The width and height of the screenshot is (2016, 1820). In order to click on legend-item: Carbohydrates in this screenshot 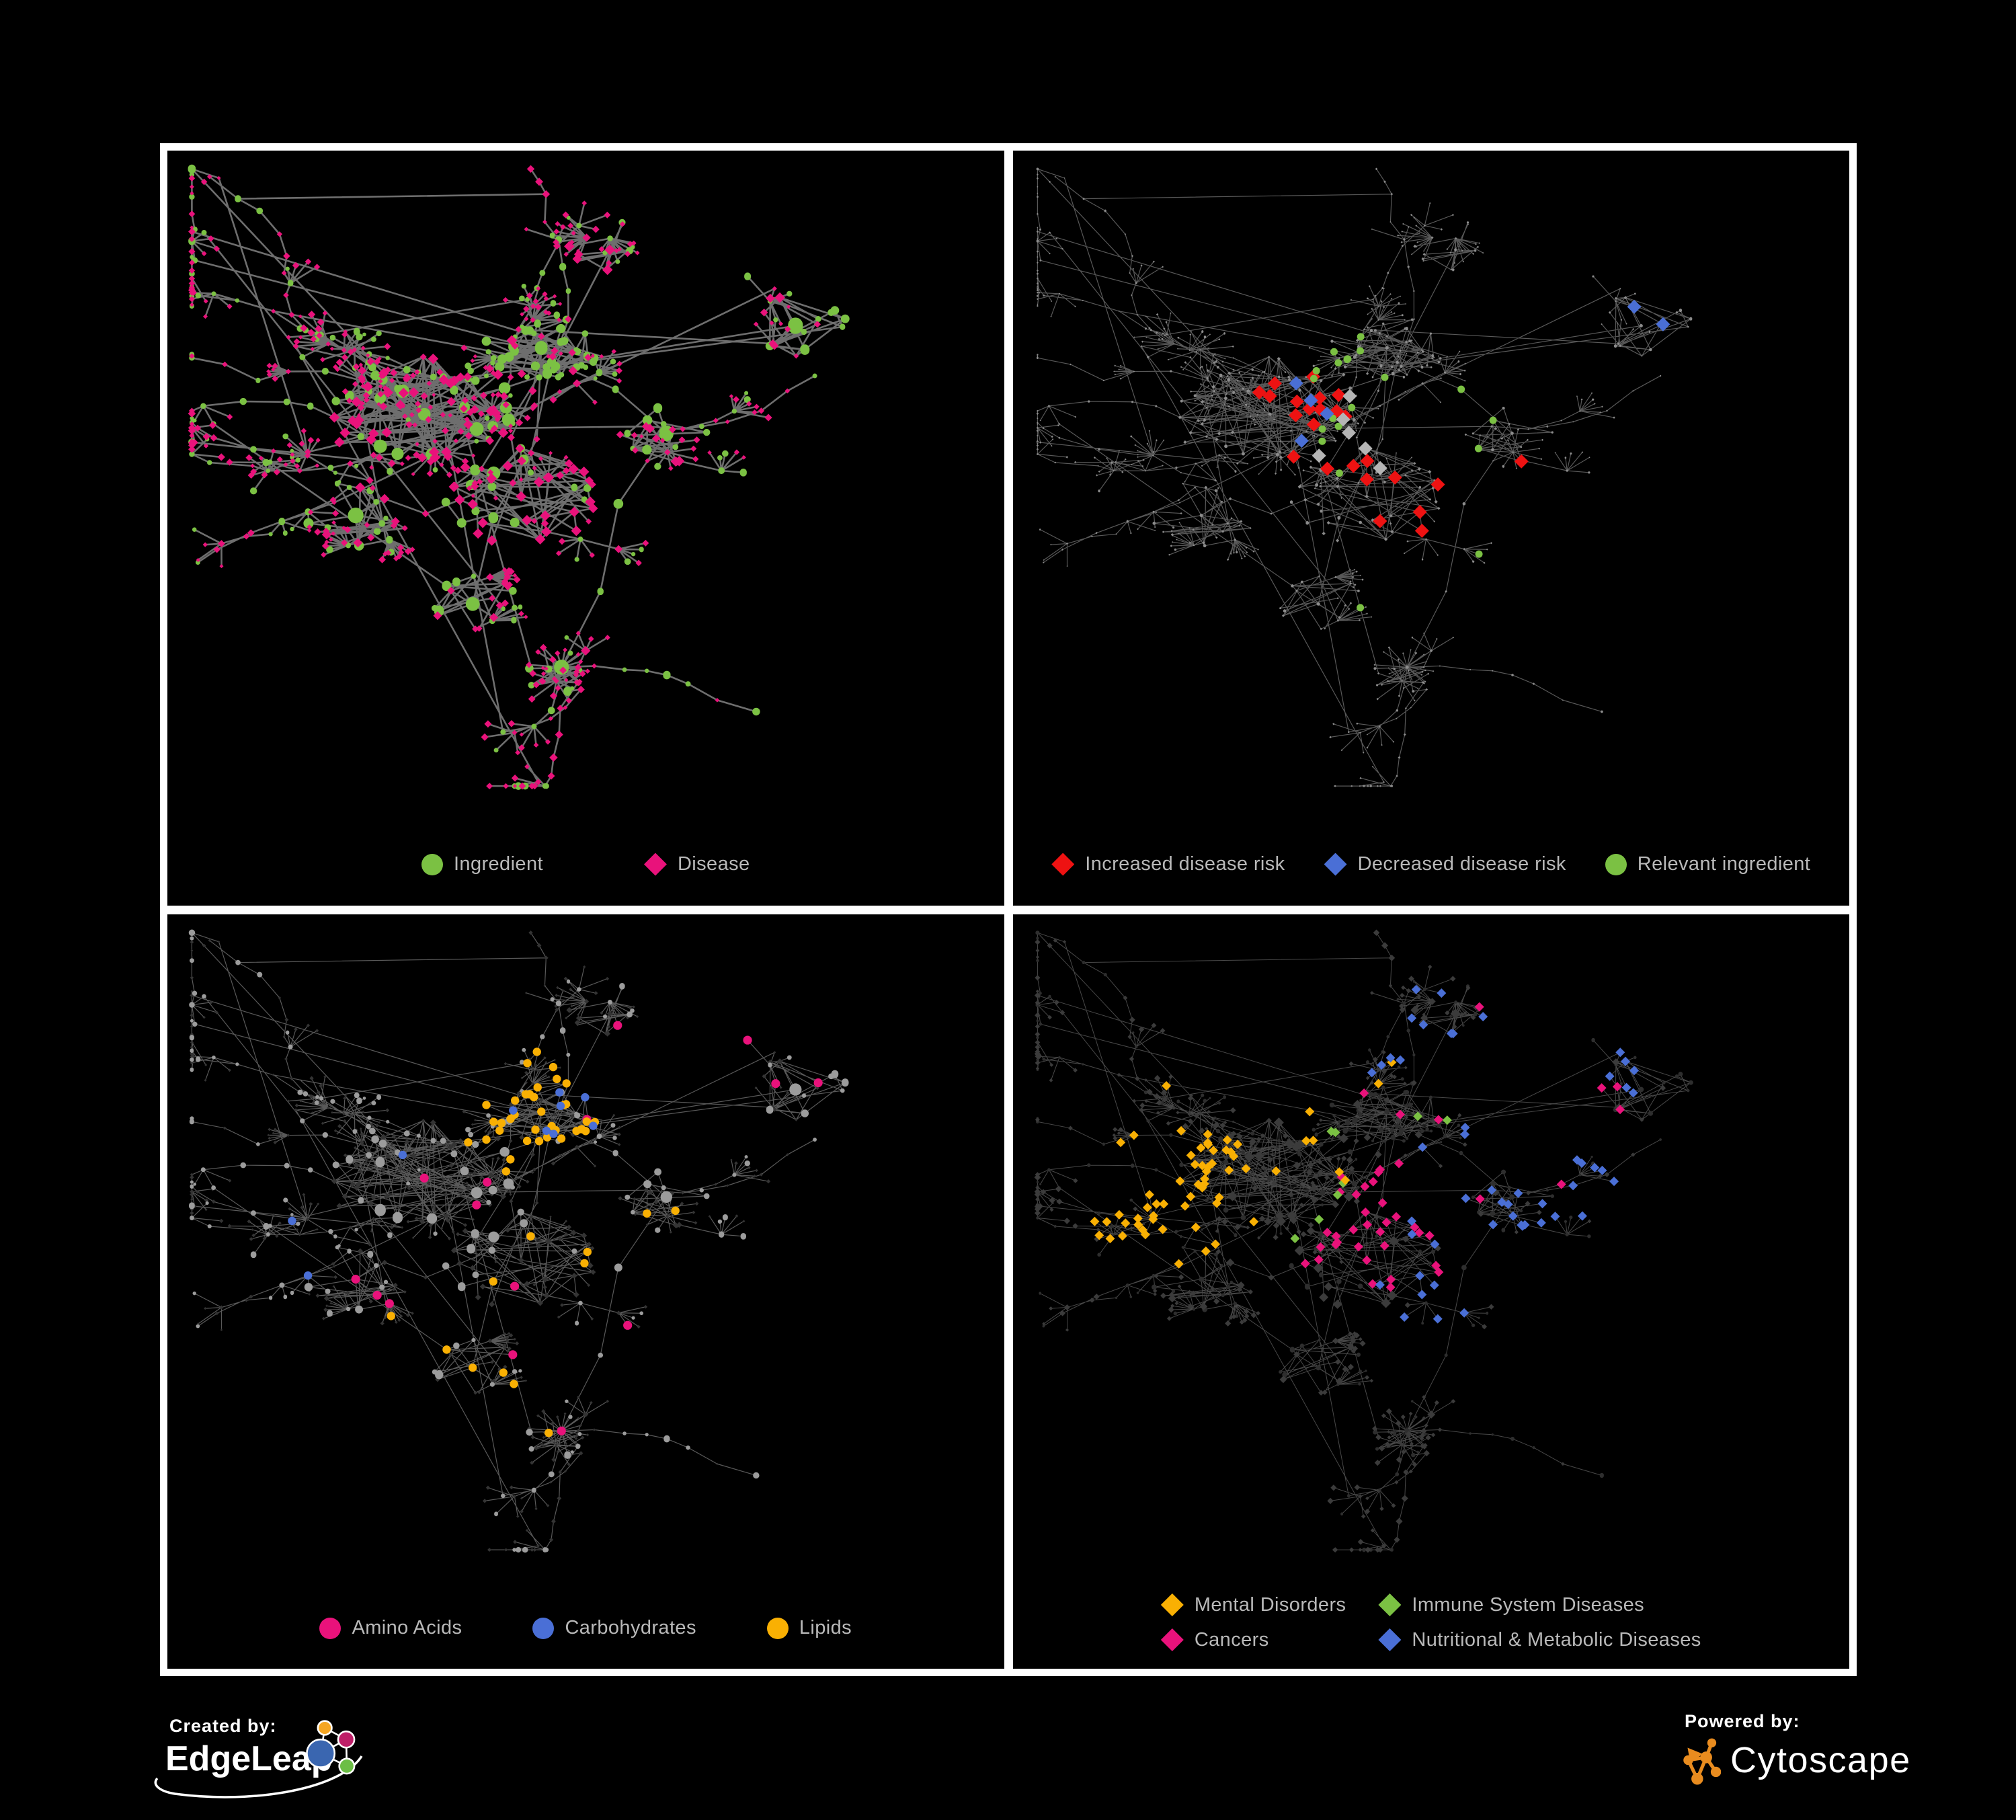, I will do `click(614, 1628)`.